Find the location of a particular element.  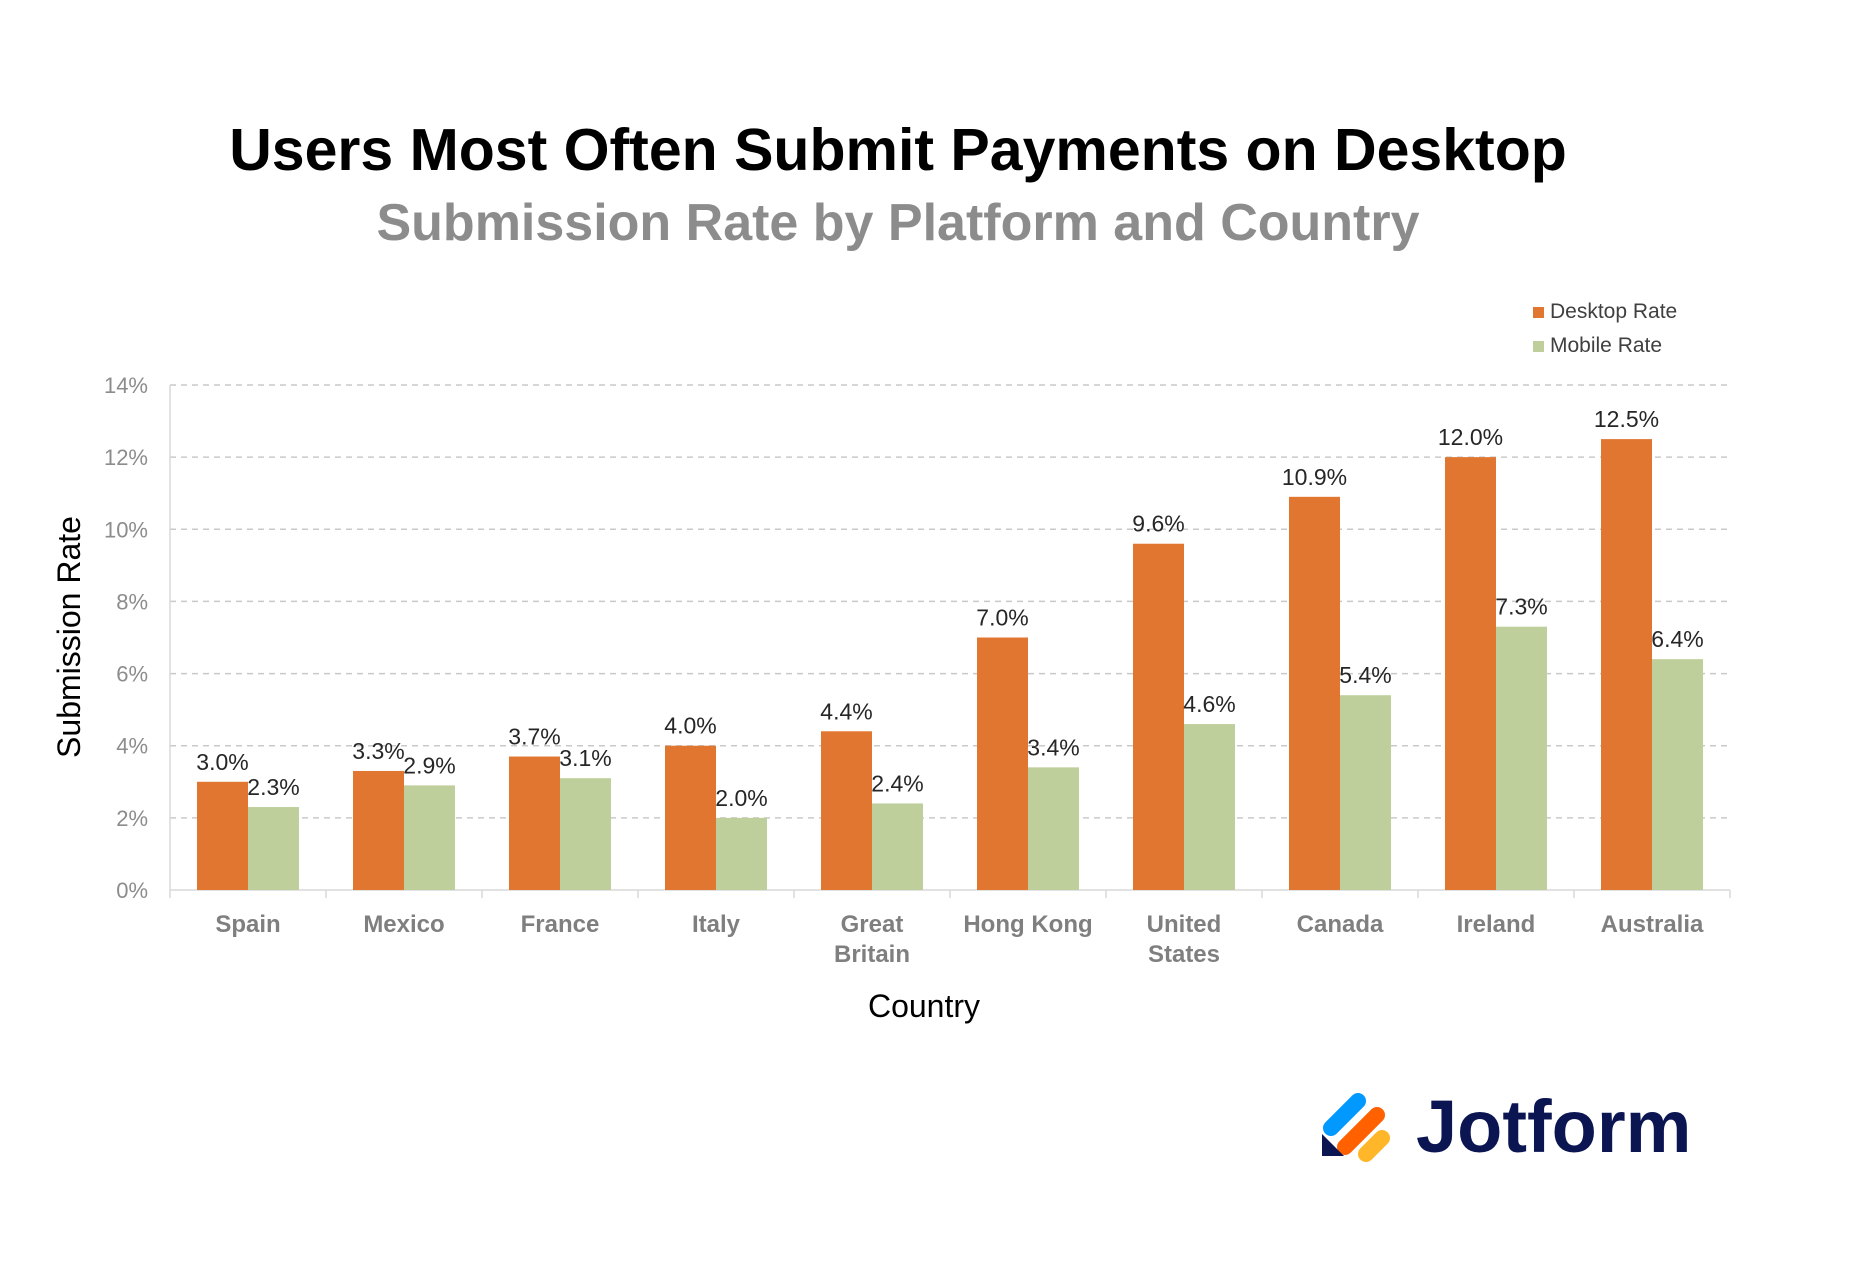

y-tick-label: 14% is located at coordinates (126, 385).